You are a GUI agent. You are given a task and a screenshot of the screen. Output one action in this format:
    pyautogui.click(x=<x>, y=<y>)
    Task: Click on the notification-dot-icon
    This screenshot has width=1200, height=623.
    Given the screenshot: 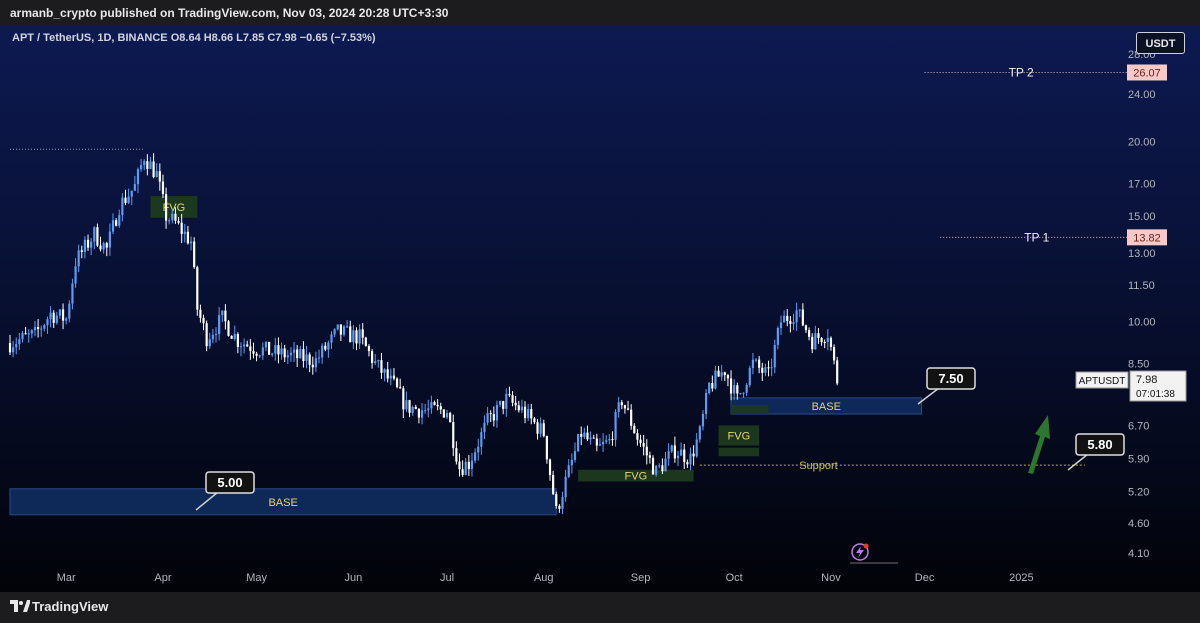 What is the action you would take?
    pyautogui.click(x=866, y=546)
    